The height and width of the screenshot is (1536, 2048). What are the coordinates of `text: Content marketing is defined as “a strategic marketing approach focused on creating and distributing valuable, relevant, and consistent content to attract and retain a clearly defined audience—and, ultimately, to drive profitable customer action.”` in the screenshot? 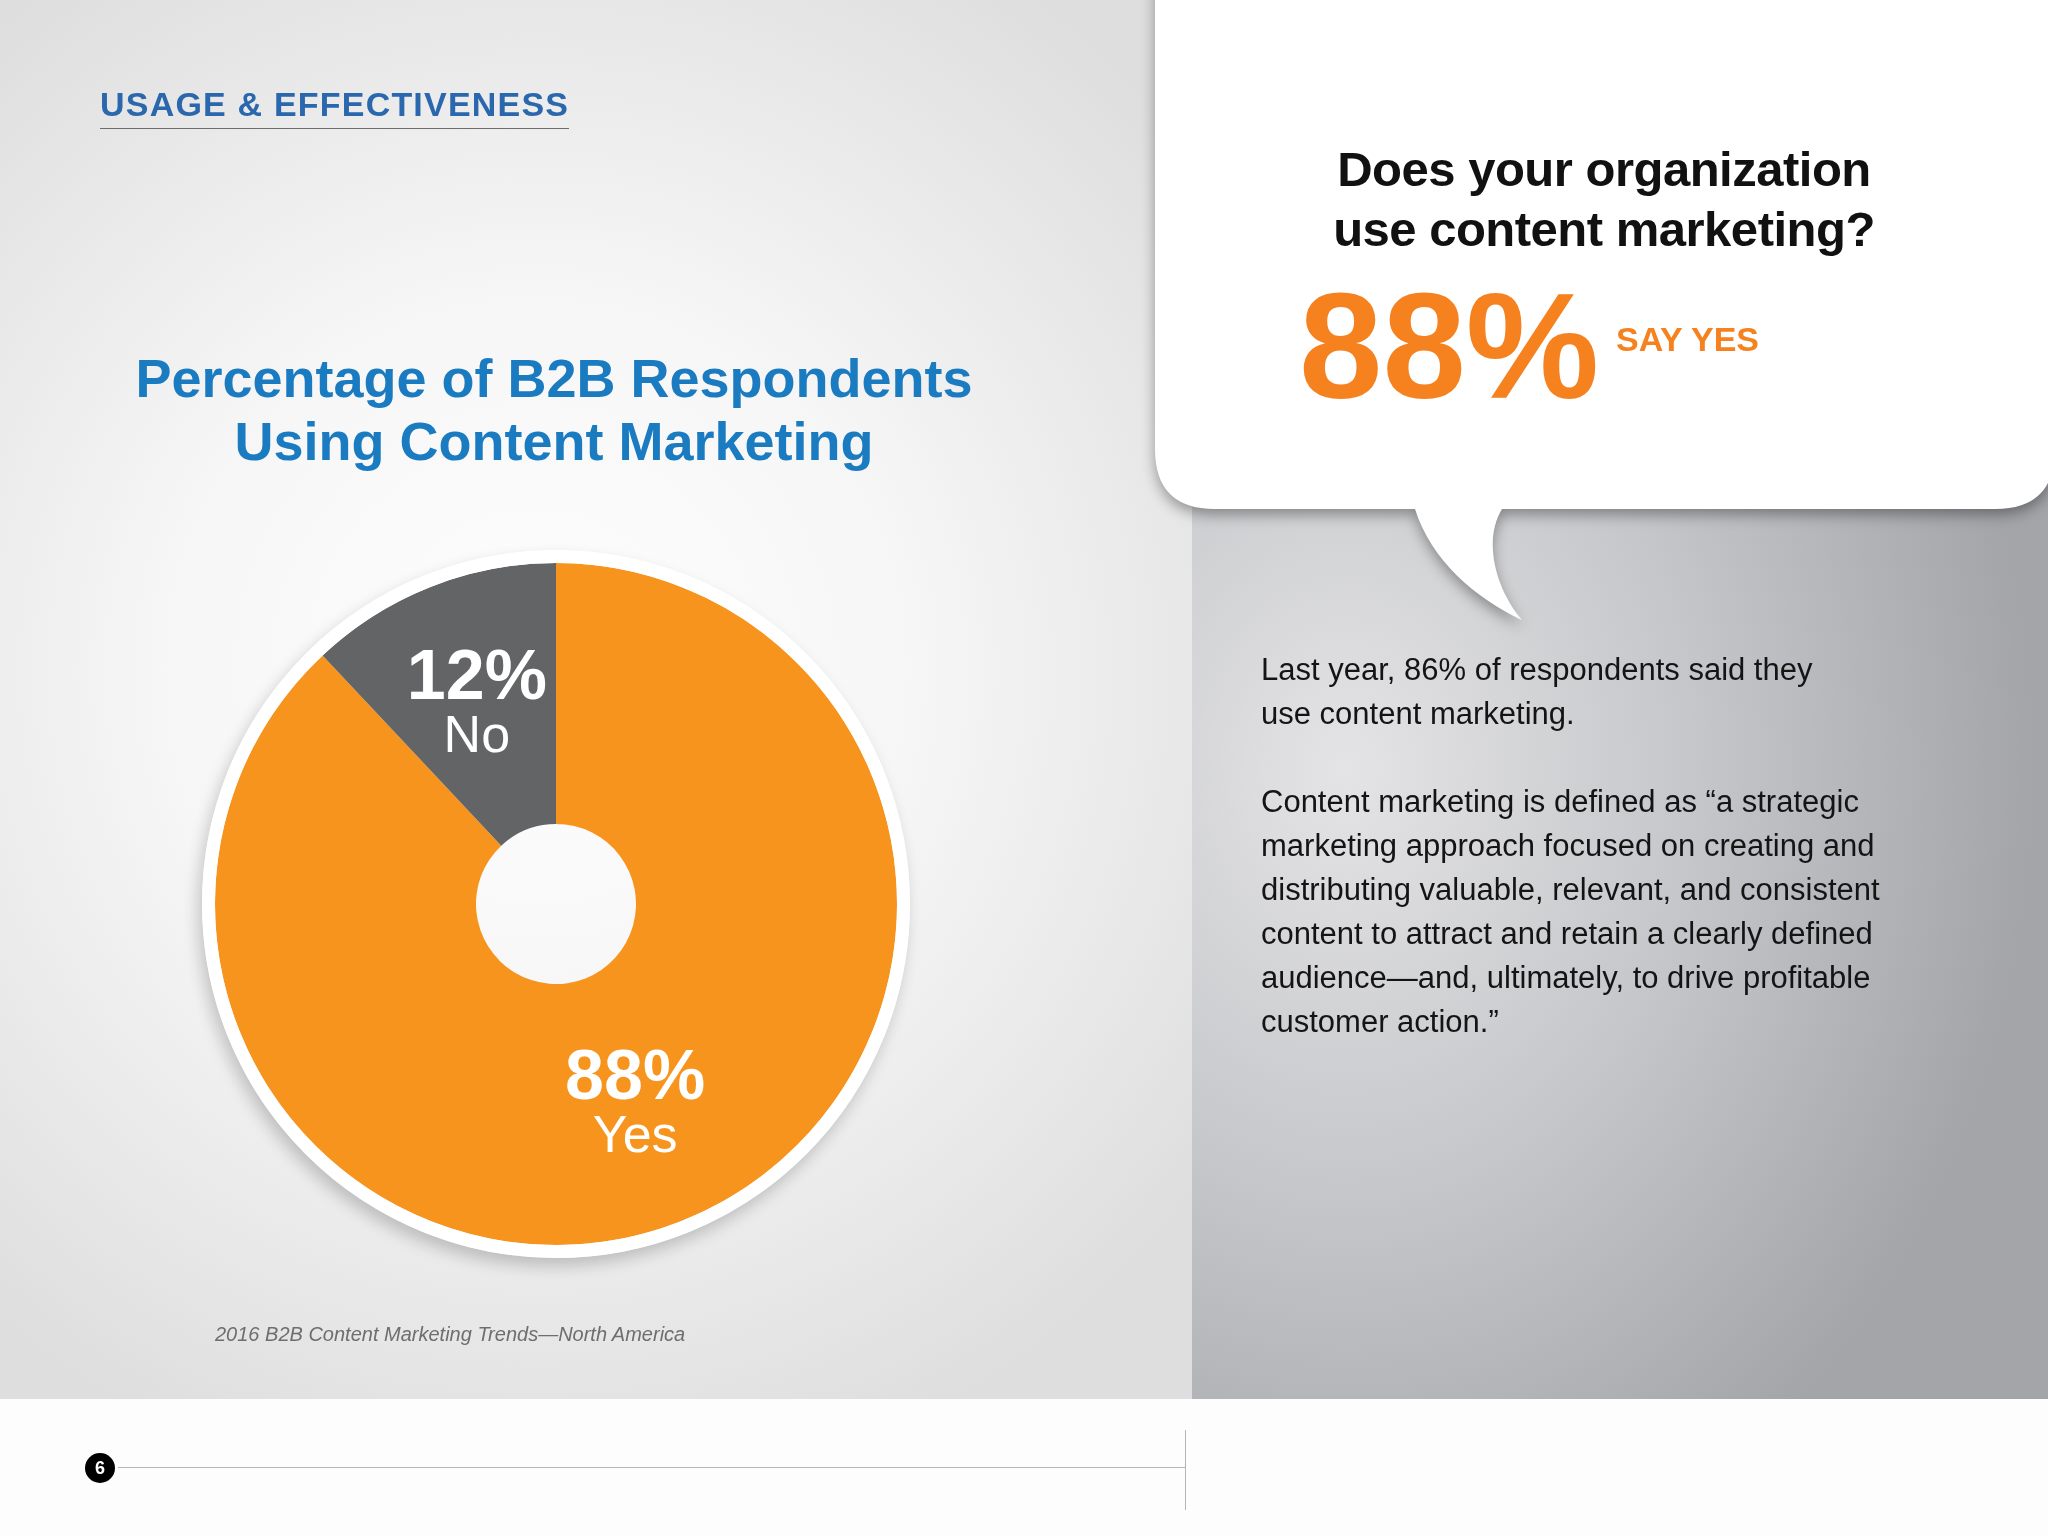 It's located at (1571, 912).